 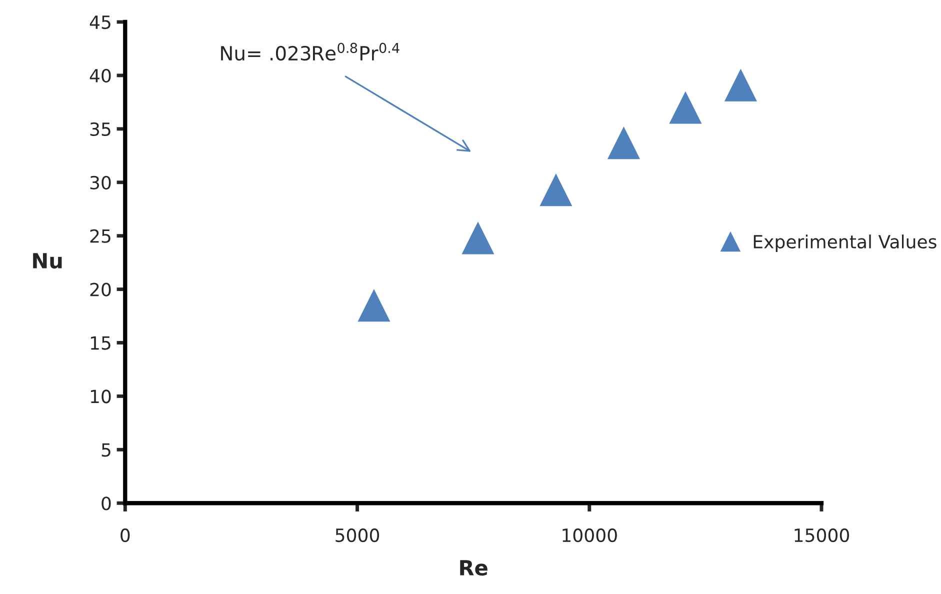 What do you see at coordinates (100, 75) in the screenshot?
I see `y-tick-label: 40` at bounding box center [100, 75].